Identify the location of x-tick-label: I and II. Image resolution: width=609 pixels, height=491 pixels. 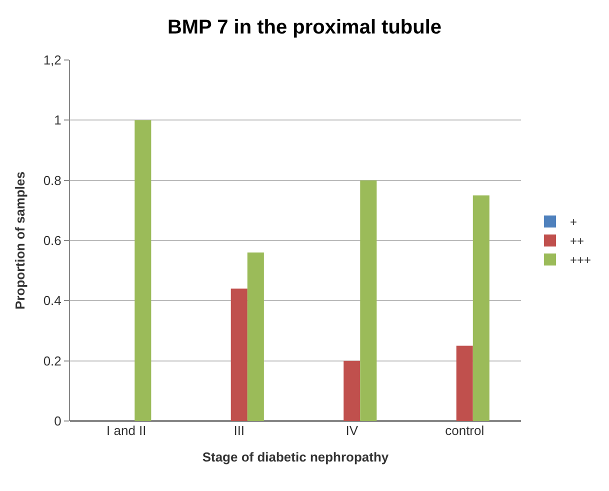
(126, 430).